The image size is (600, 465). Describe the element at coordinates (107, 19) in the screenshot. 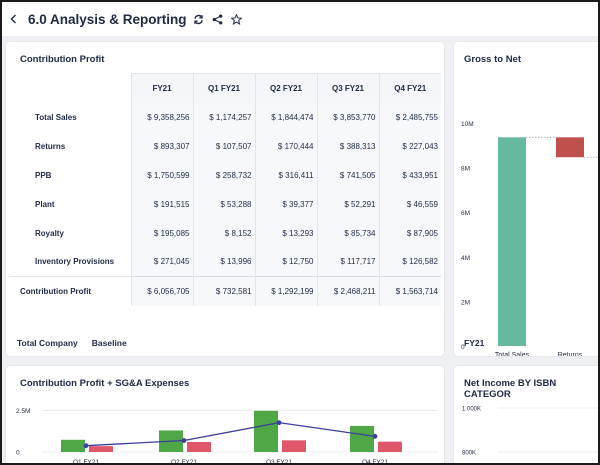

I see `page-title: 6.0 Analysis & Reporting` at that location.